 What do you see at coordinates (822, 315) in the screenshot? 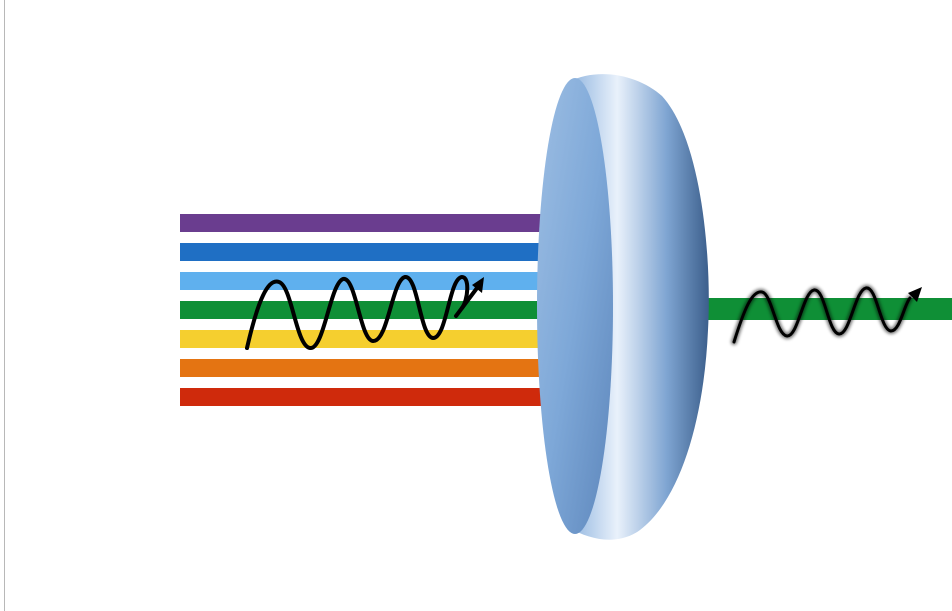
I see `output-wave` at bounding box center [822, 315].